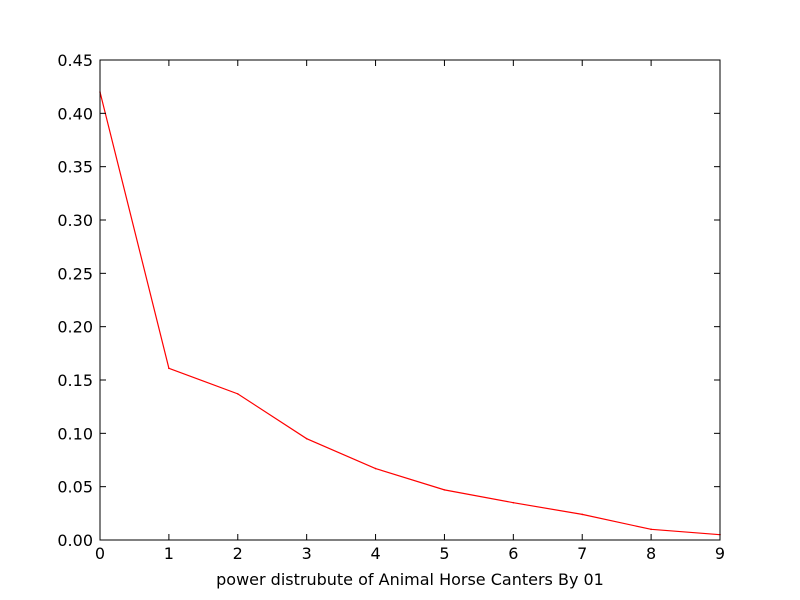 This screenshot has width=800, height=600. What do you see at coordinates (100, 553) in the screenshot?
I see `x-tick-label: 0` at bounding box center [100, 553].